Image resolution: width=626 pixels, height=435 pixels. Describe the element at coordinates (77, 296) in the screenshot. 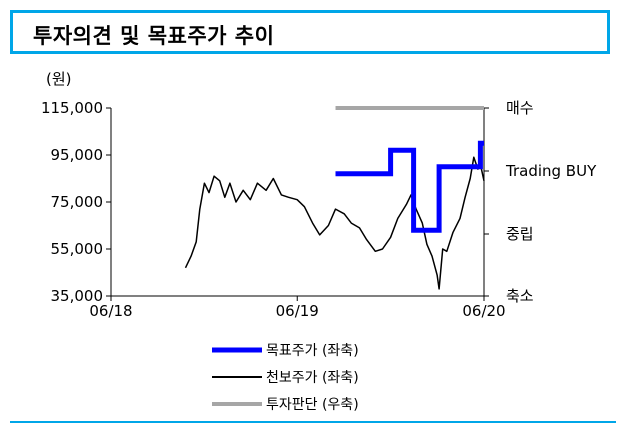

I see `y-left-tick-label: 35,000` at that location.